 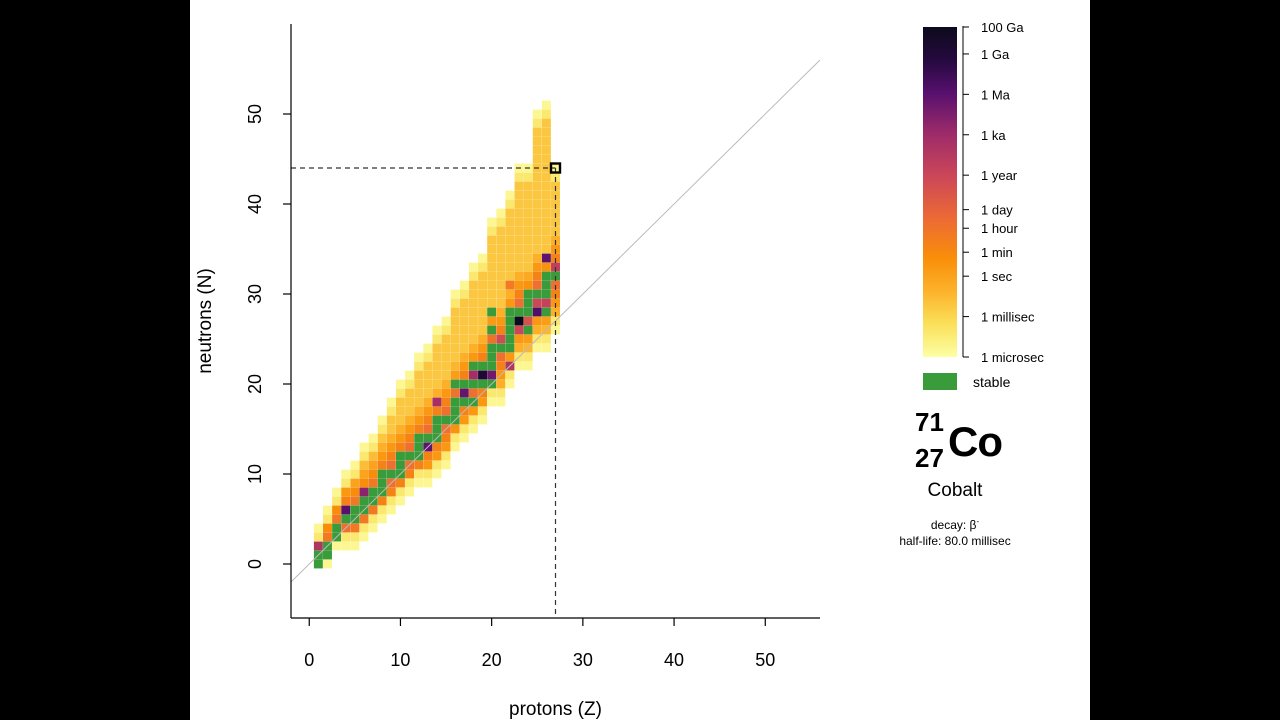 I want to click on element-name: Cobalt, so click(x=955, y=490).